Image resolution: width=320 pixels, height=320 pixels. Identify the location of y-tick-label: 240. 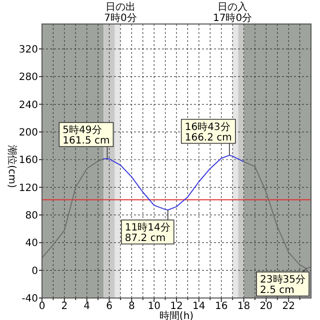
(28, 105).